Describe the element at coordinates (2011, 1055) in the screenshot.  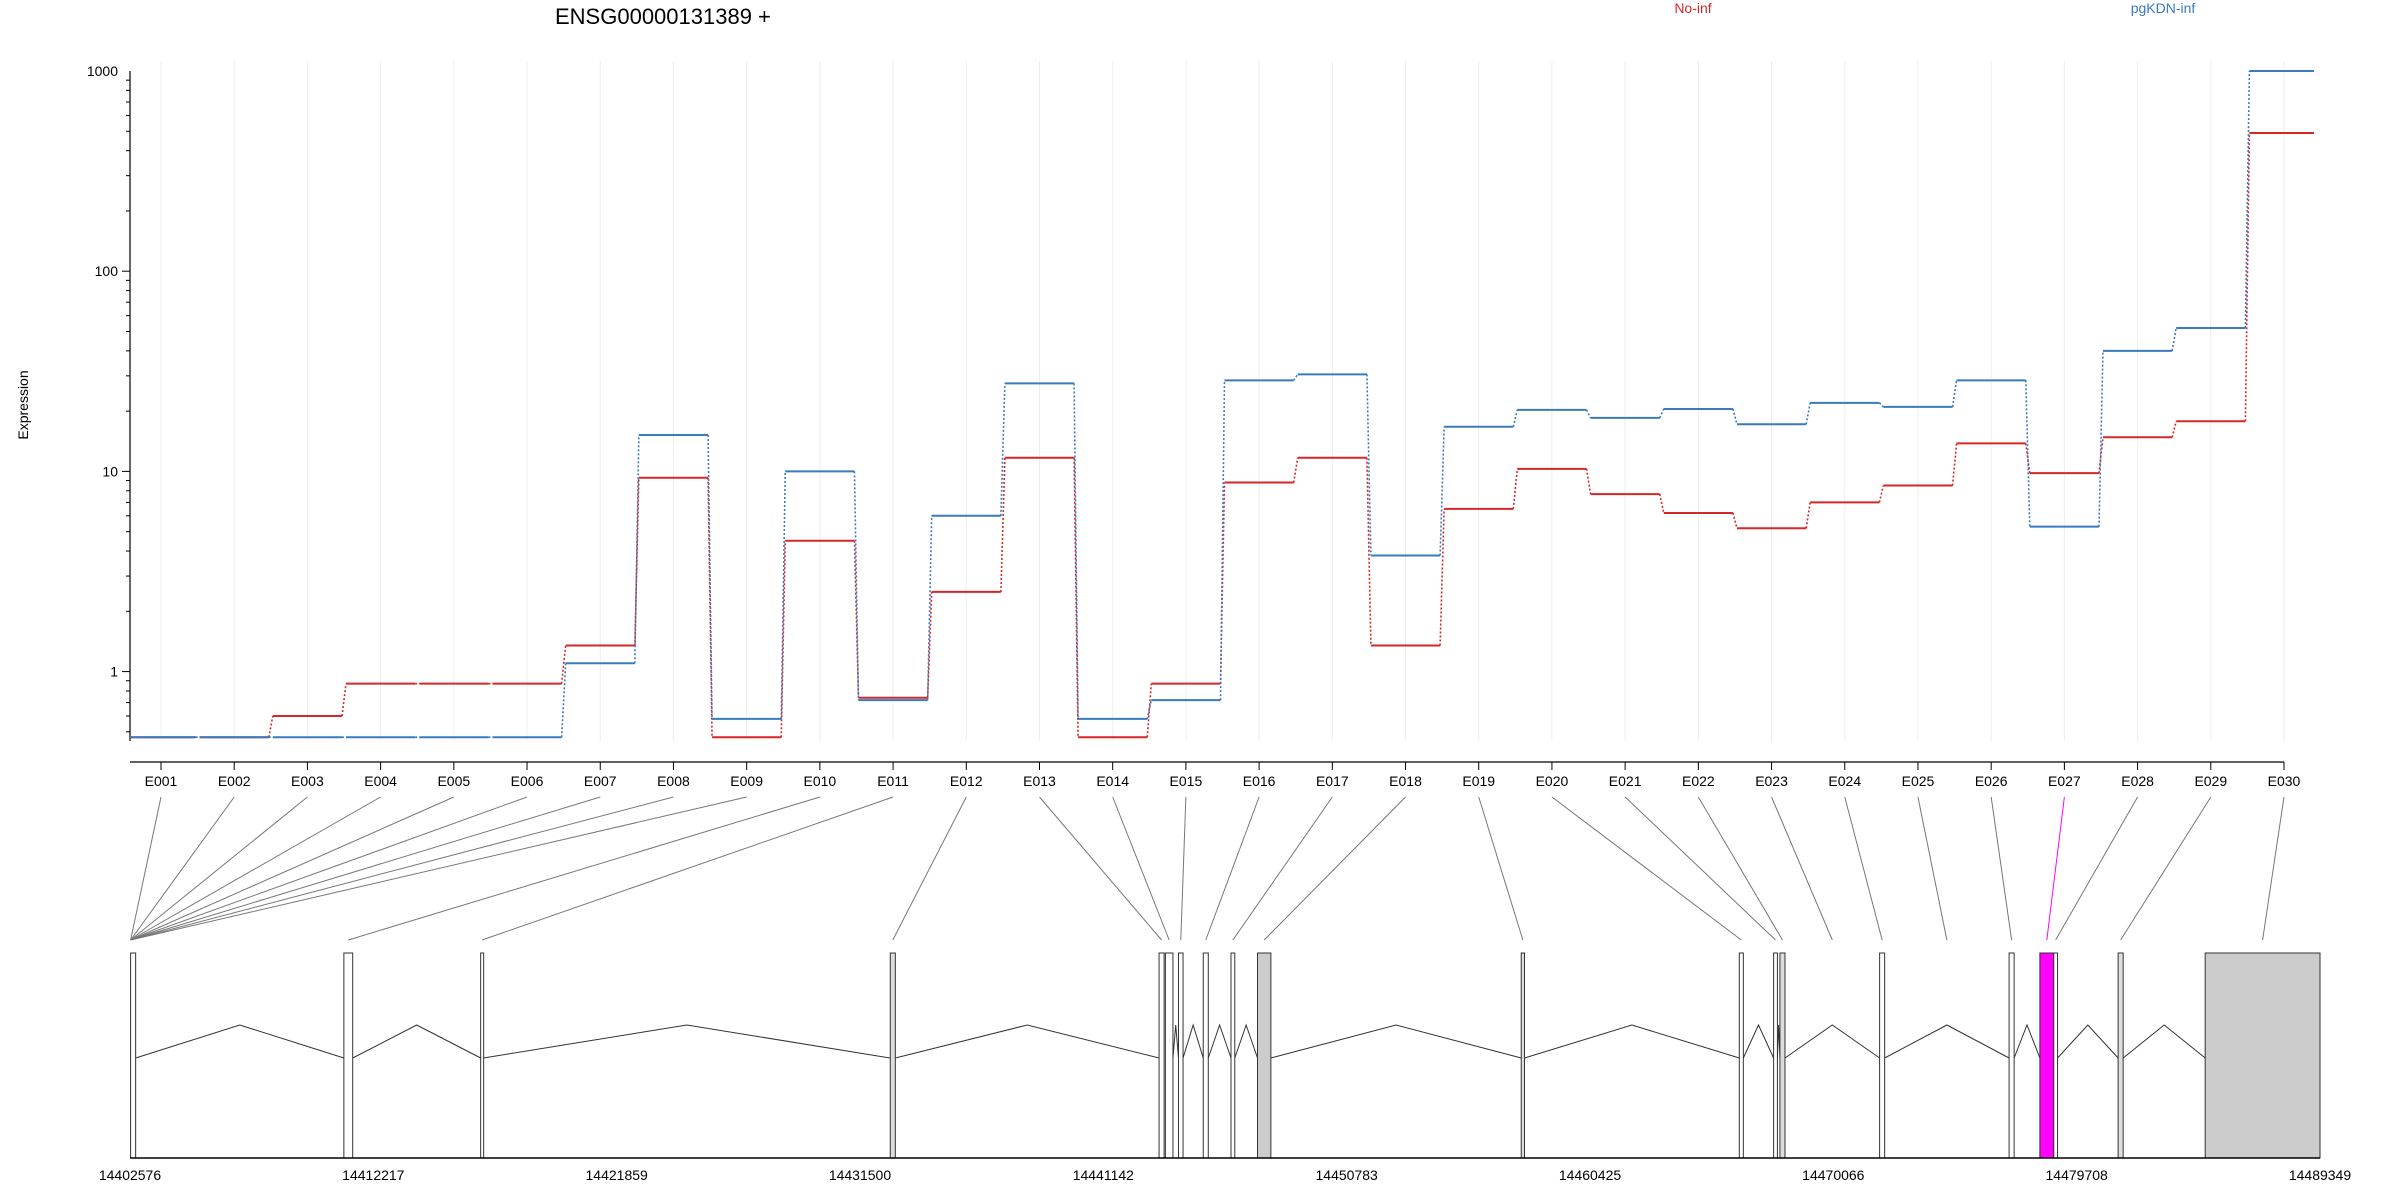
I see `exon-e026` at that location.